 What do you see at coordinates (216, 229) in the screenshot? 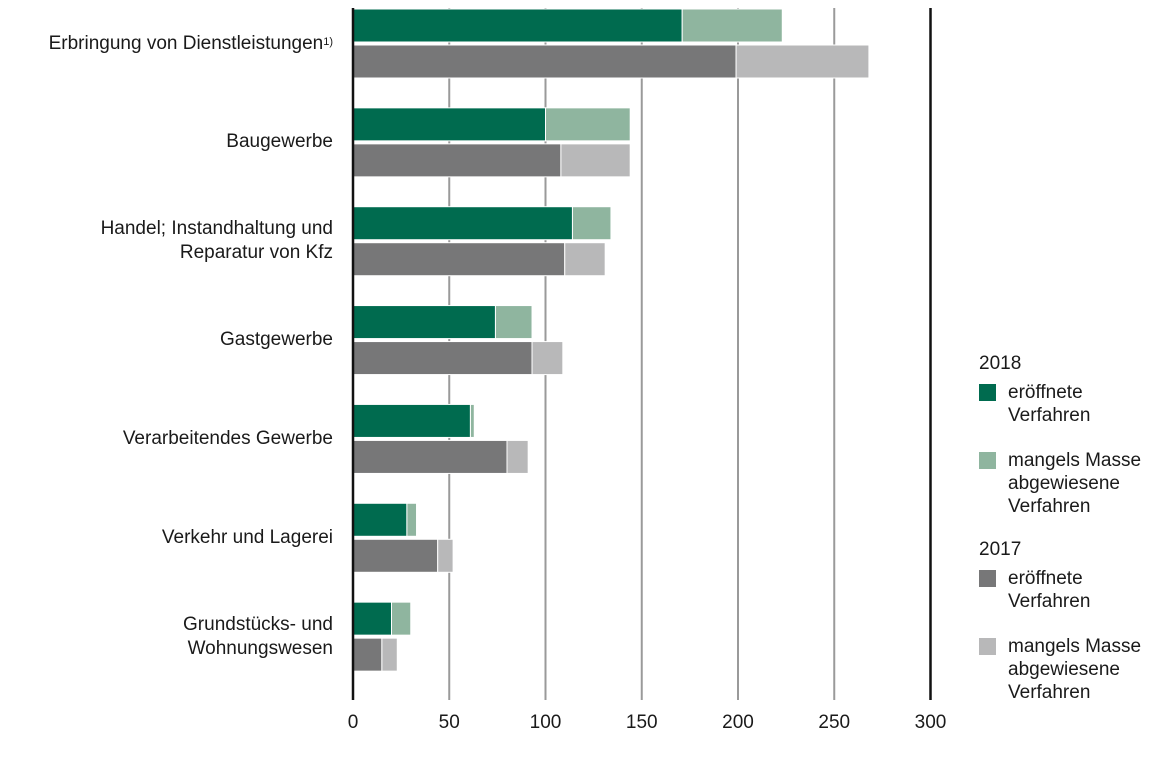
I see `category-label-line: Handel; Instandhaltung und` at bounding box center [216, 229].